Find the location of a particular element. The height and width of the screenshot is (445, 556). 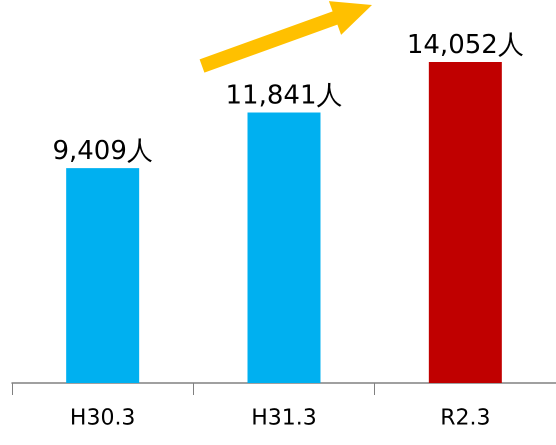

data-label: 9,409人 is located at coordinates (102, 151).